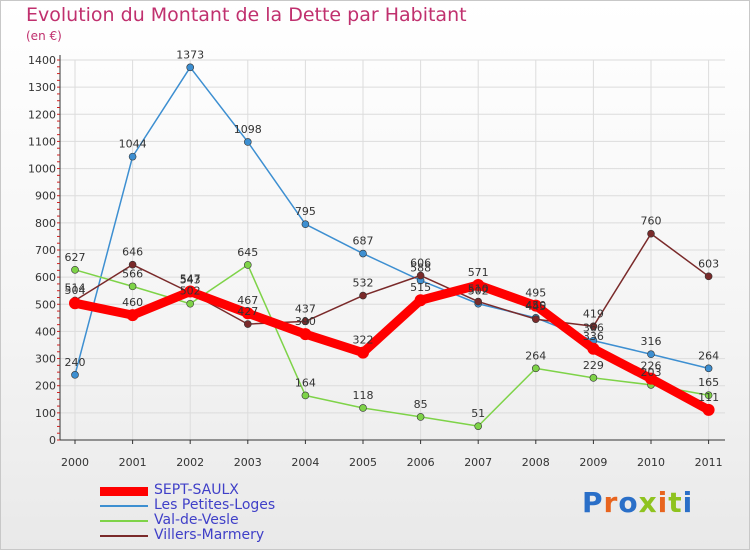 The image size is (750, 550). I want to click on y-tick-label: 0, so click(52, 440).